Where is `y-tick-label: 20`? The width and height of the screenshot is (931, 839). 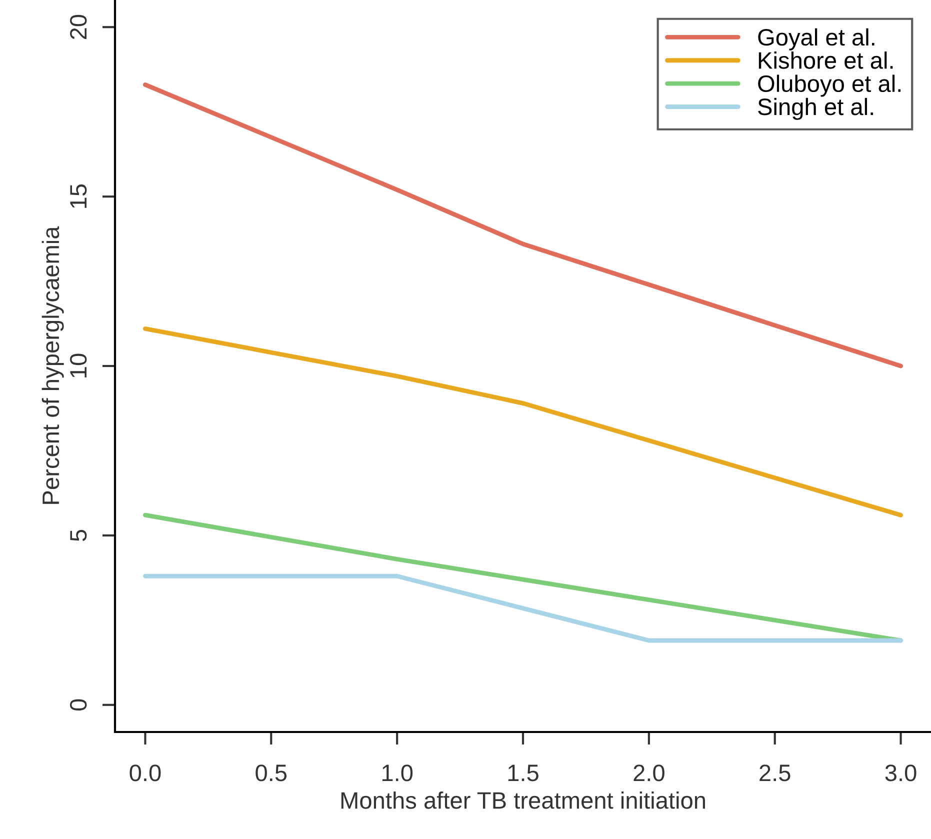 y-tick-label: 20 is located at coordinates (78, 27).